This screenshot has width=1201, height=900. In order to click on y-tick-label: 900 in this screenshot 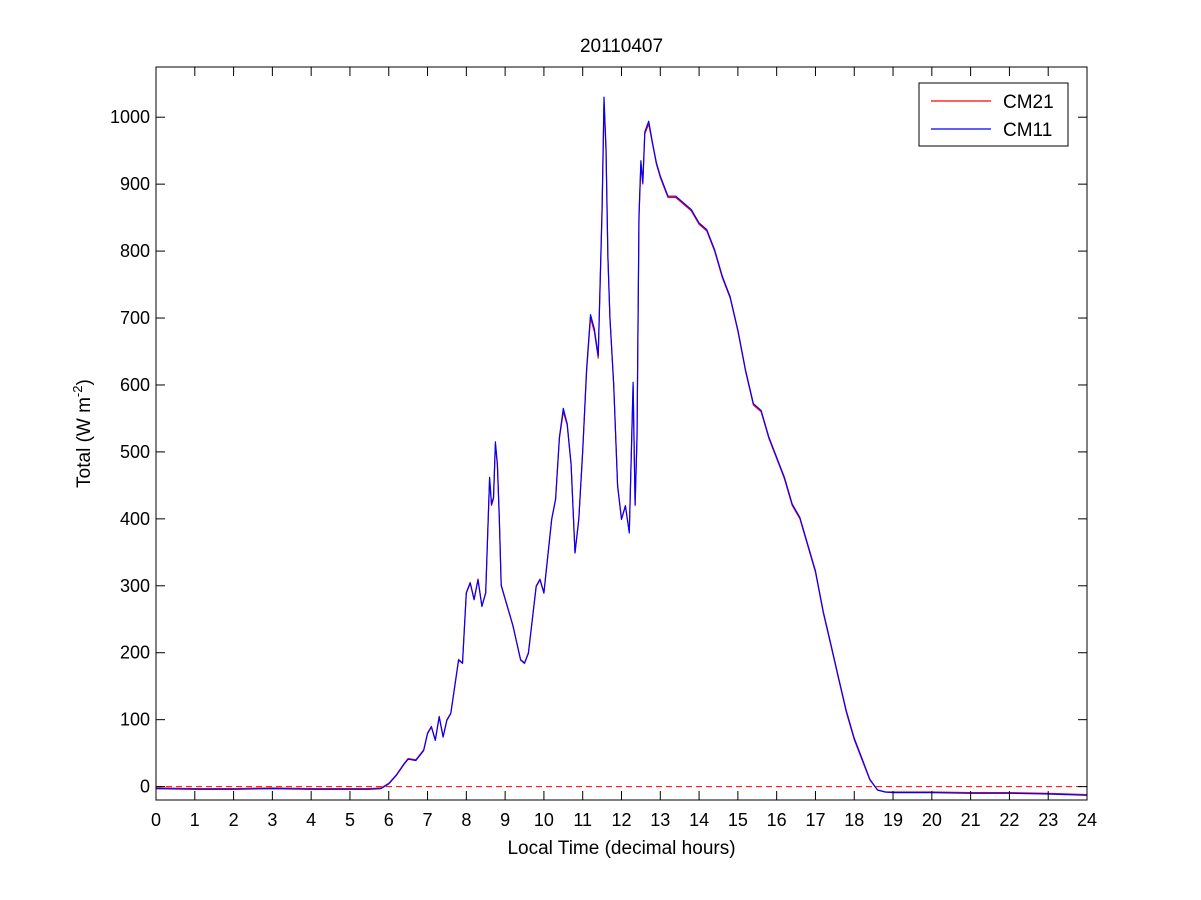, I will do `click(135, 184)`.